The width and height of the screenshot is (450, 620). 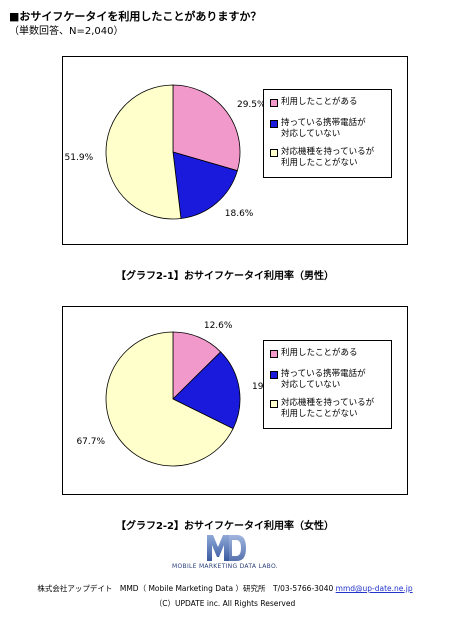 I want to click on chart-1-data-label-3: 51.9%, so click(x=79, y=158).